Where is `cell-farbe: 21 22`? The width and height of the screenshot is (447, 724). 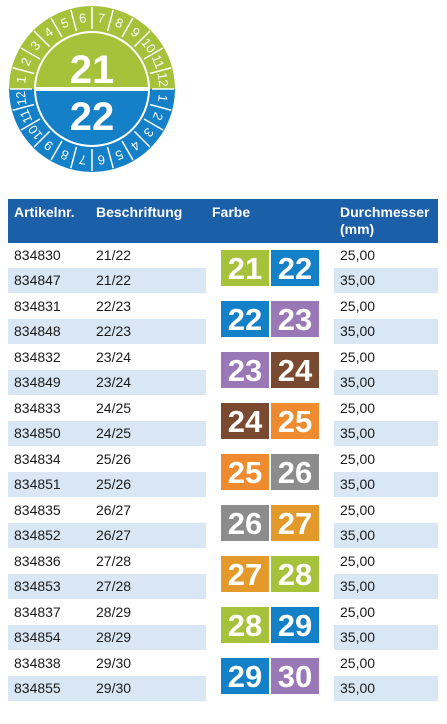 cell-farbe: 21 22 is located at coordinates (270, 268).